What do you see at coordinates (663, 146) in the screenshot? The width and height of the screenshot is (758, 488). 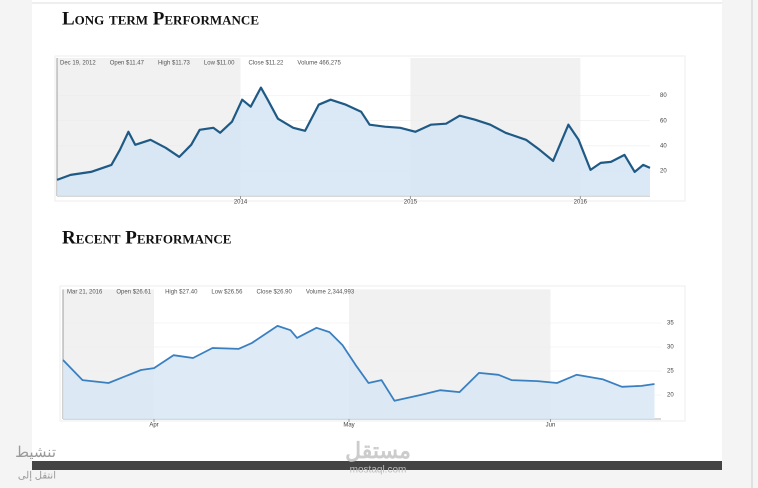 I see `y-tick-label: 40` at bounding box center [663, 146].